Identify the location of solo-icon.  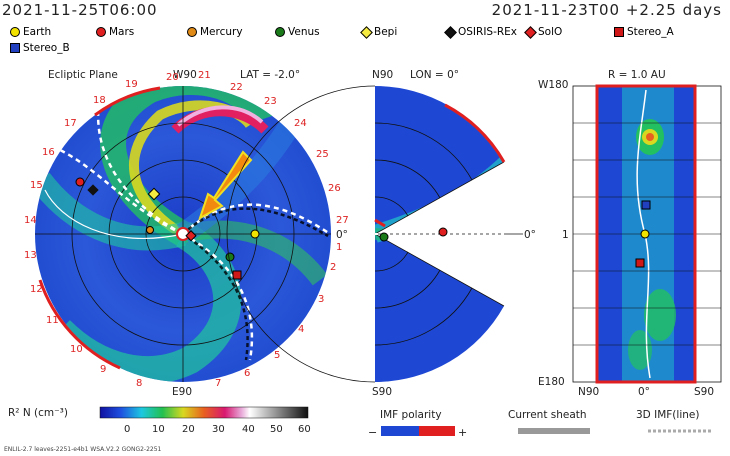
(191, 236).